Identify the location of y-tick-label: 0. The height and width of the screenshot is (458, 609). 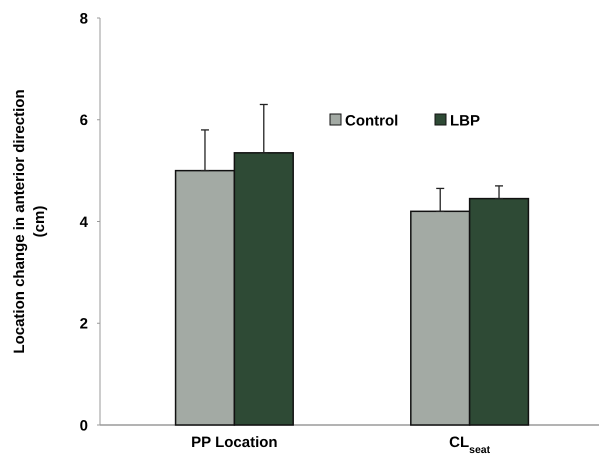
(84, 425).